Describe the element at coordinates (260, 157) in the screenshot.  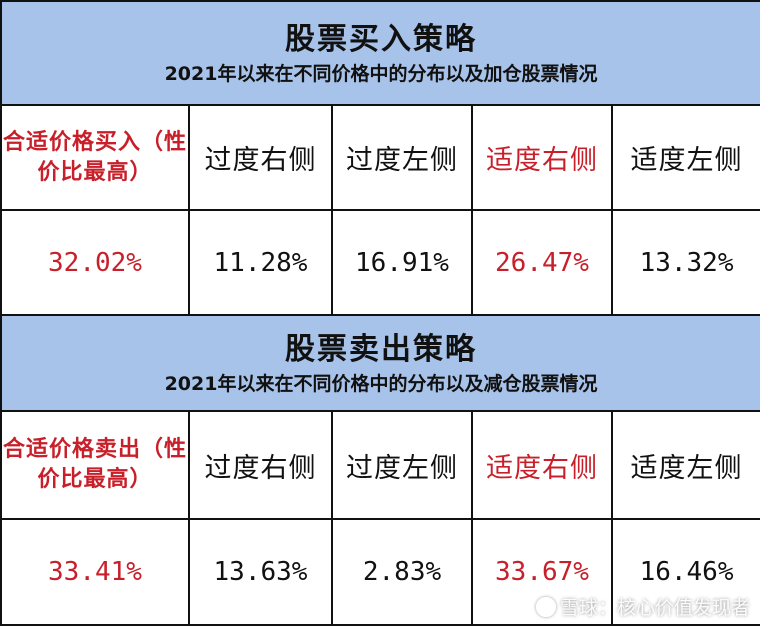
I see `buy-header-over-right: 过度右侧` at that location.